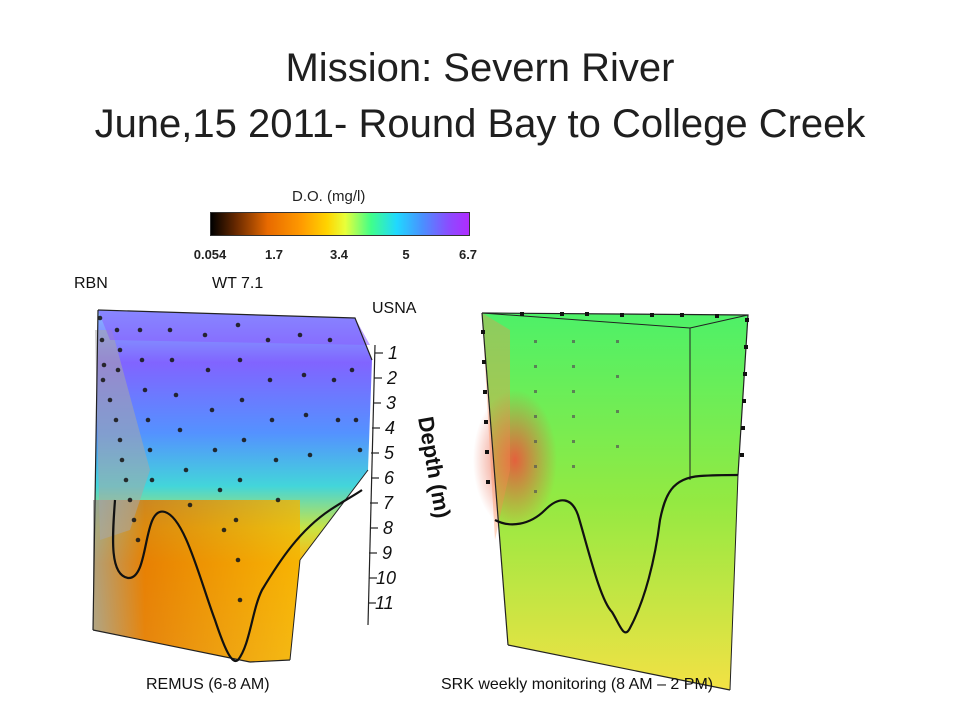 This screenshot has width=960, height=720. What do you see at coordinates (390, 428) in the screenshot?
I see `depth-tick-label: 4` at bounding box center [390, 428].